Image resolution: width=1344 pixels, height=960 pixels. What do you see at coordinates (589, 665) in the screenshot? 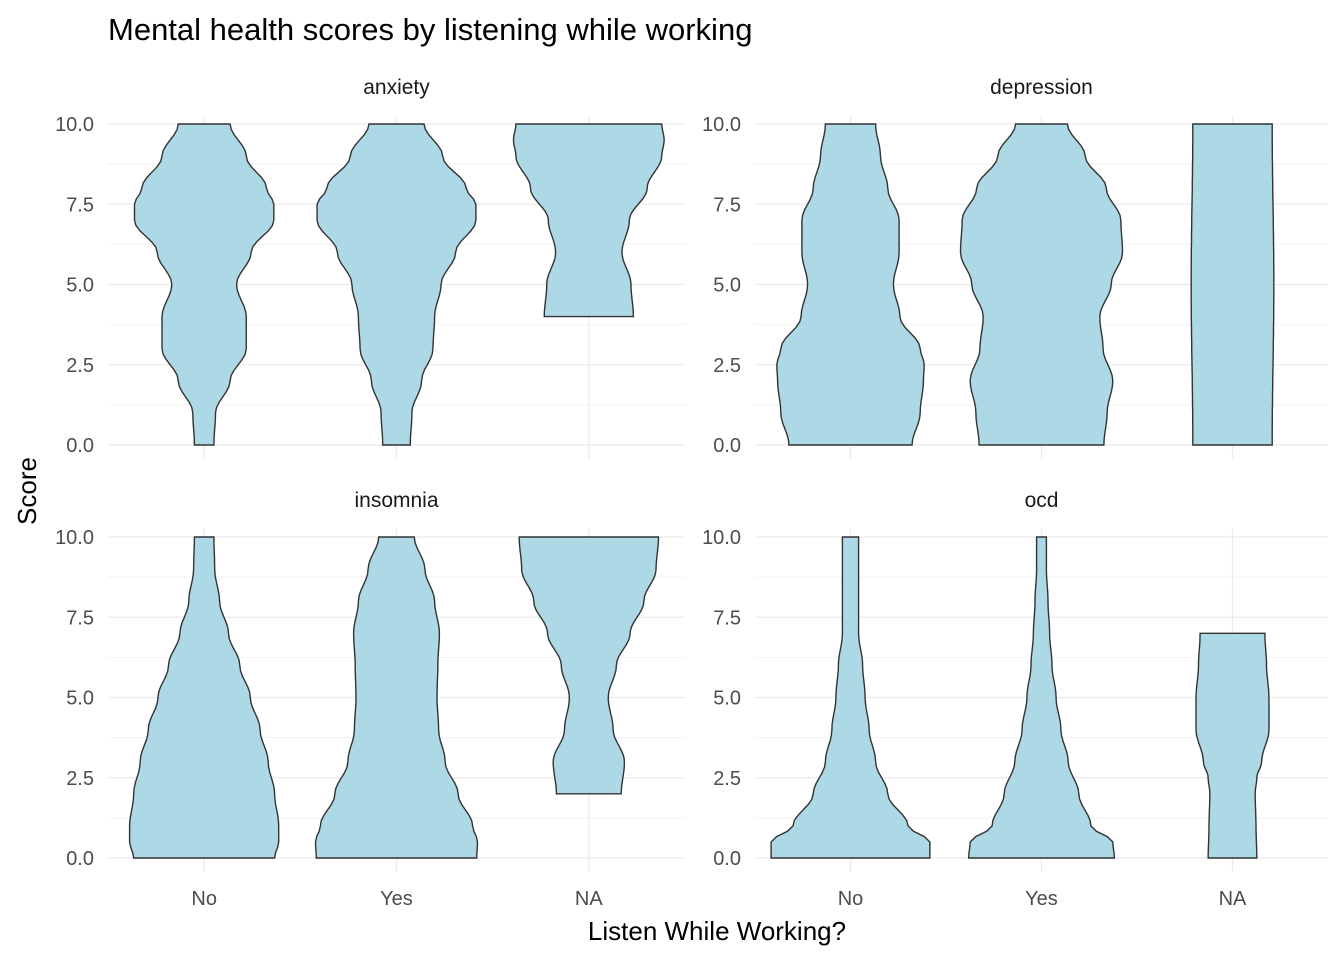
I see `violin-insomnia-NA` at bounding box center [589, 665].